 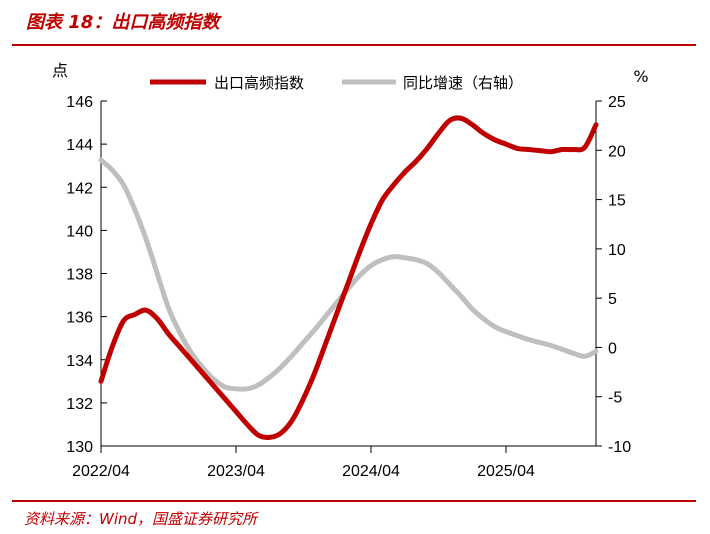 What do you see at coordinates (617, 250) in the screenshot?
I see `right-axis-tick-label: 10` at bounding box center [617, 250].